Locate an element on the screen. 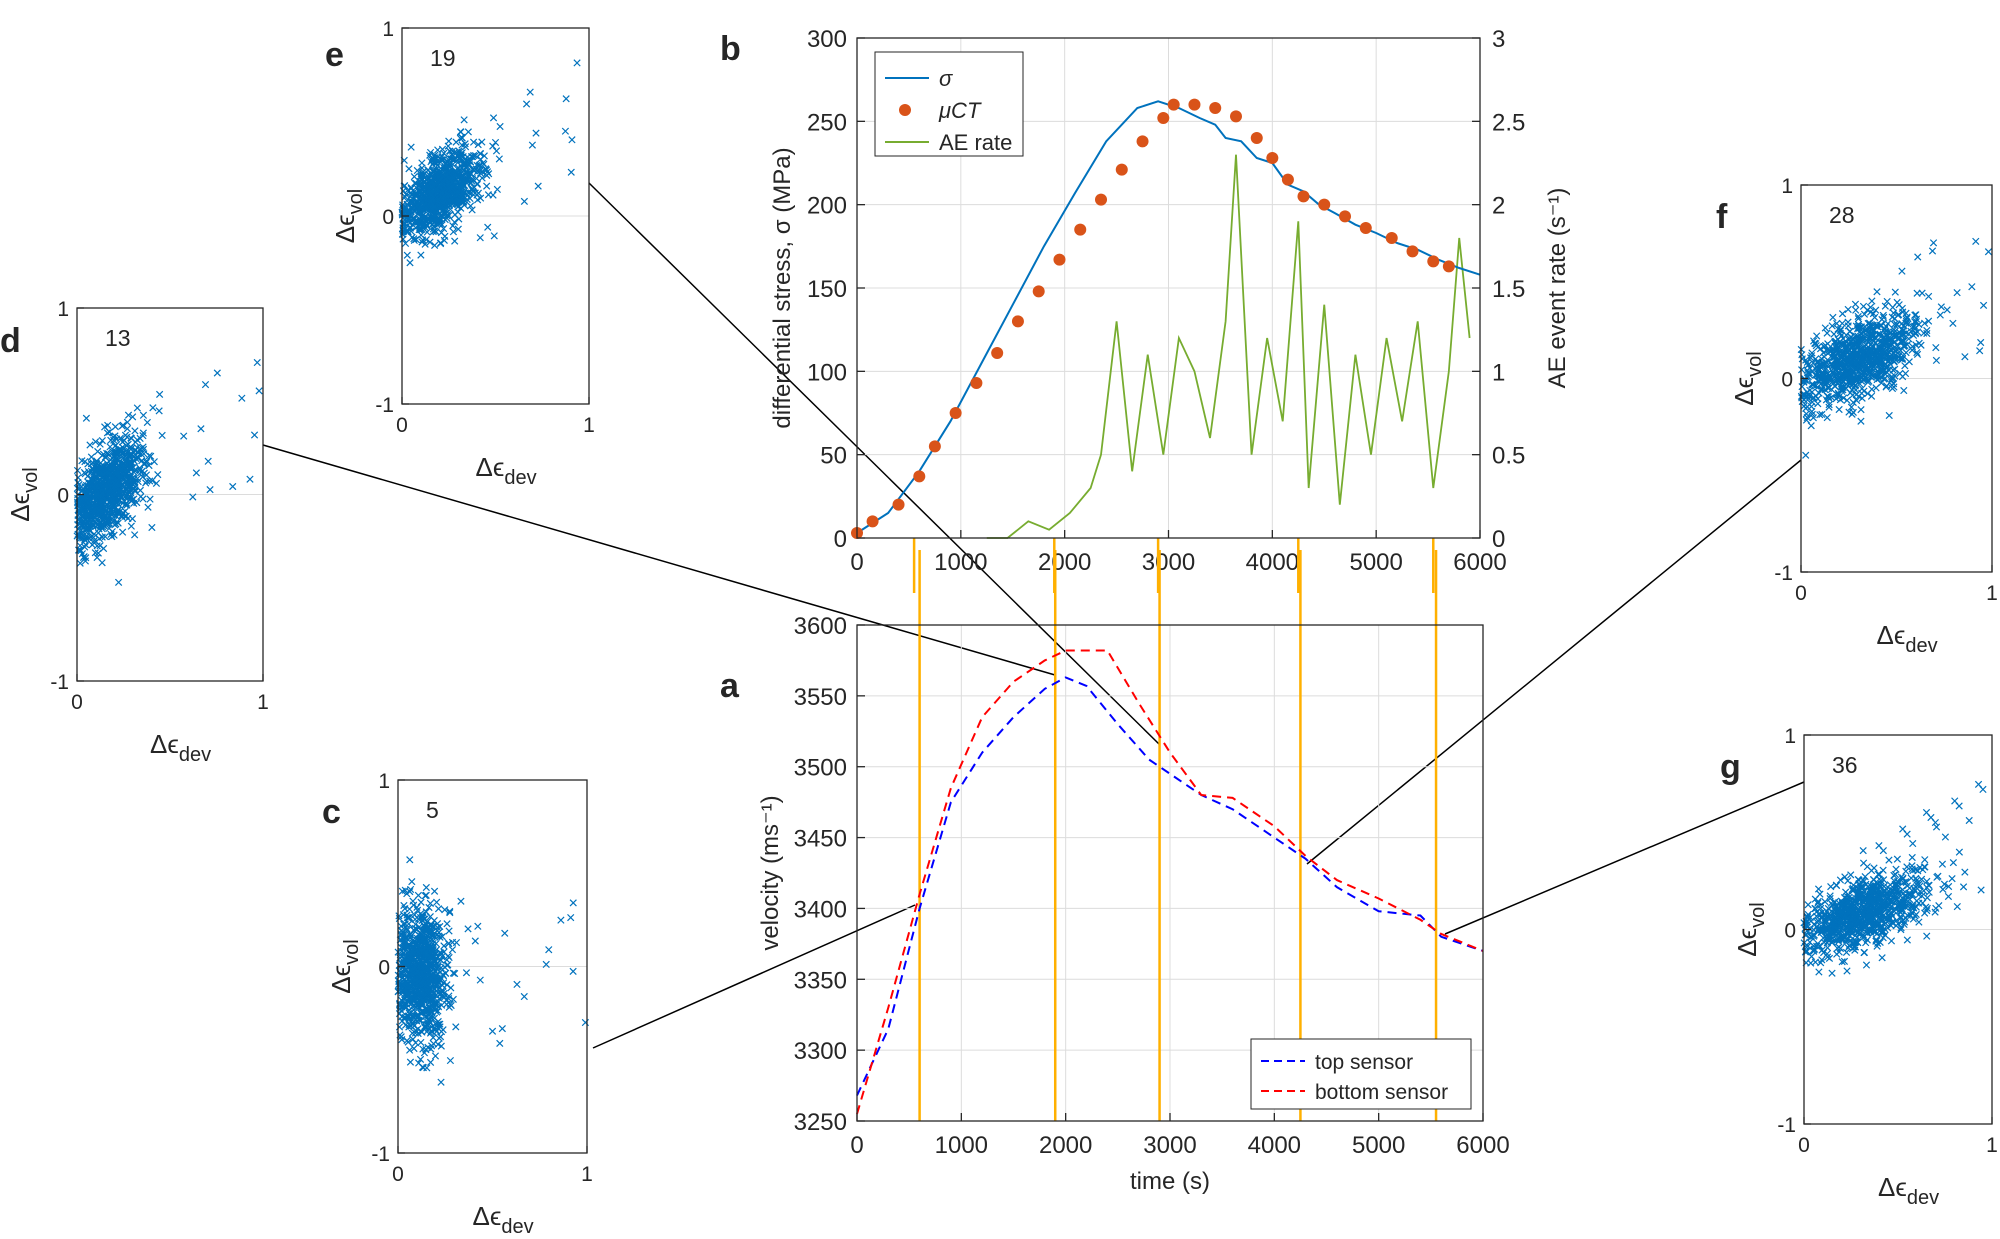 Image resolution: width=2000 pixels, height=1239 pixels. scatter-points is located at coordinates (1893, 878).